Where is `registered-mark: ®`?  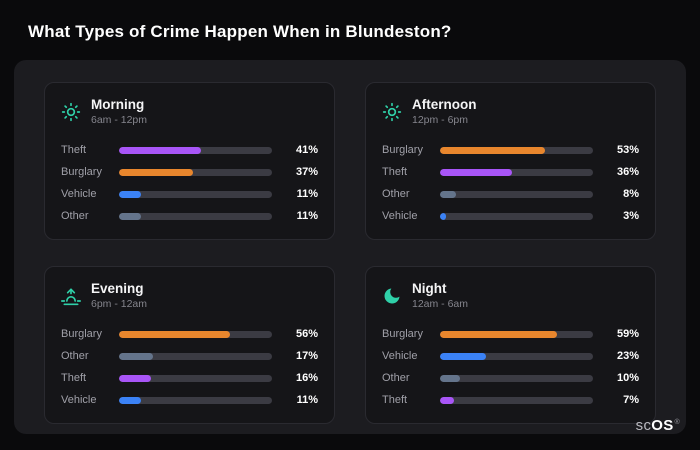
registered-mark: ® is located at coordinates (677, 422).